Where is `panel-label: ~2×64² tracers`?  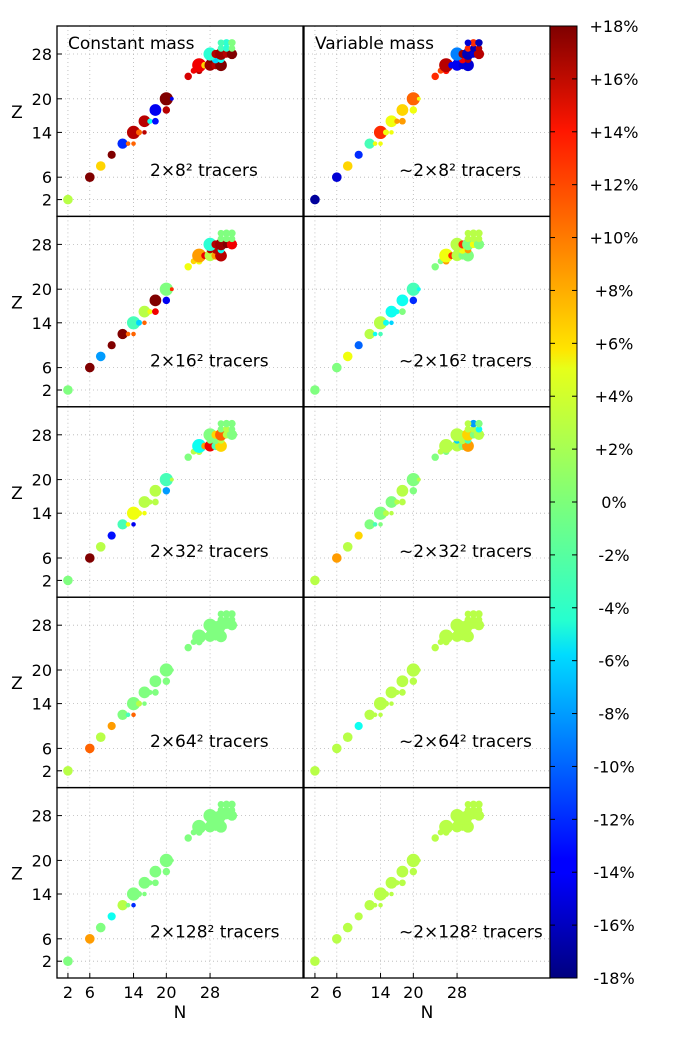 panel-label: ~2×64² tracers is located at coordinates (465, 742).